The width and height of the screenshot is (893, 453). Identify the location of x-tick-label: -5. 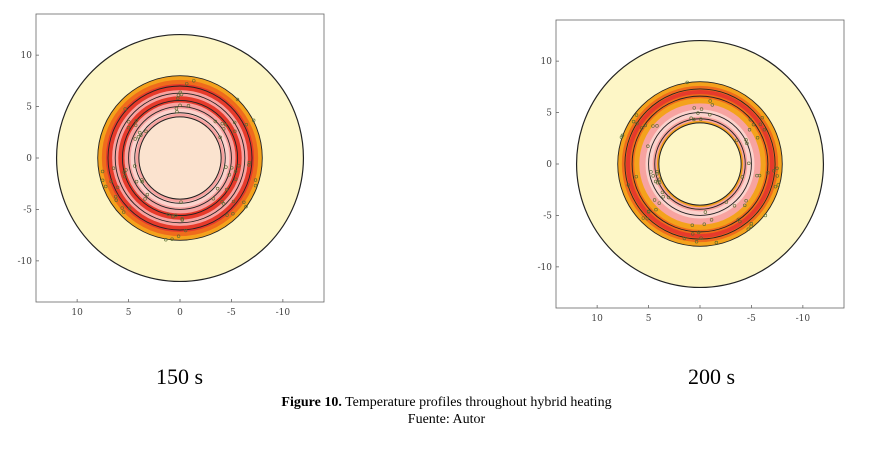
(231, 313).